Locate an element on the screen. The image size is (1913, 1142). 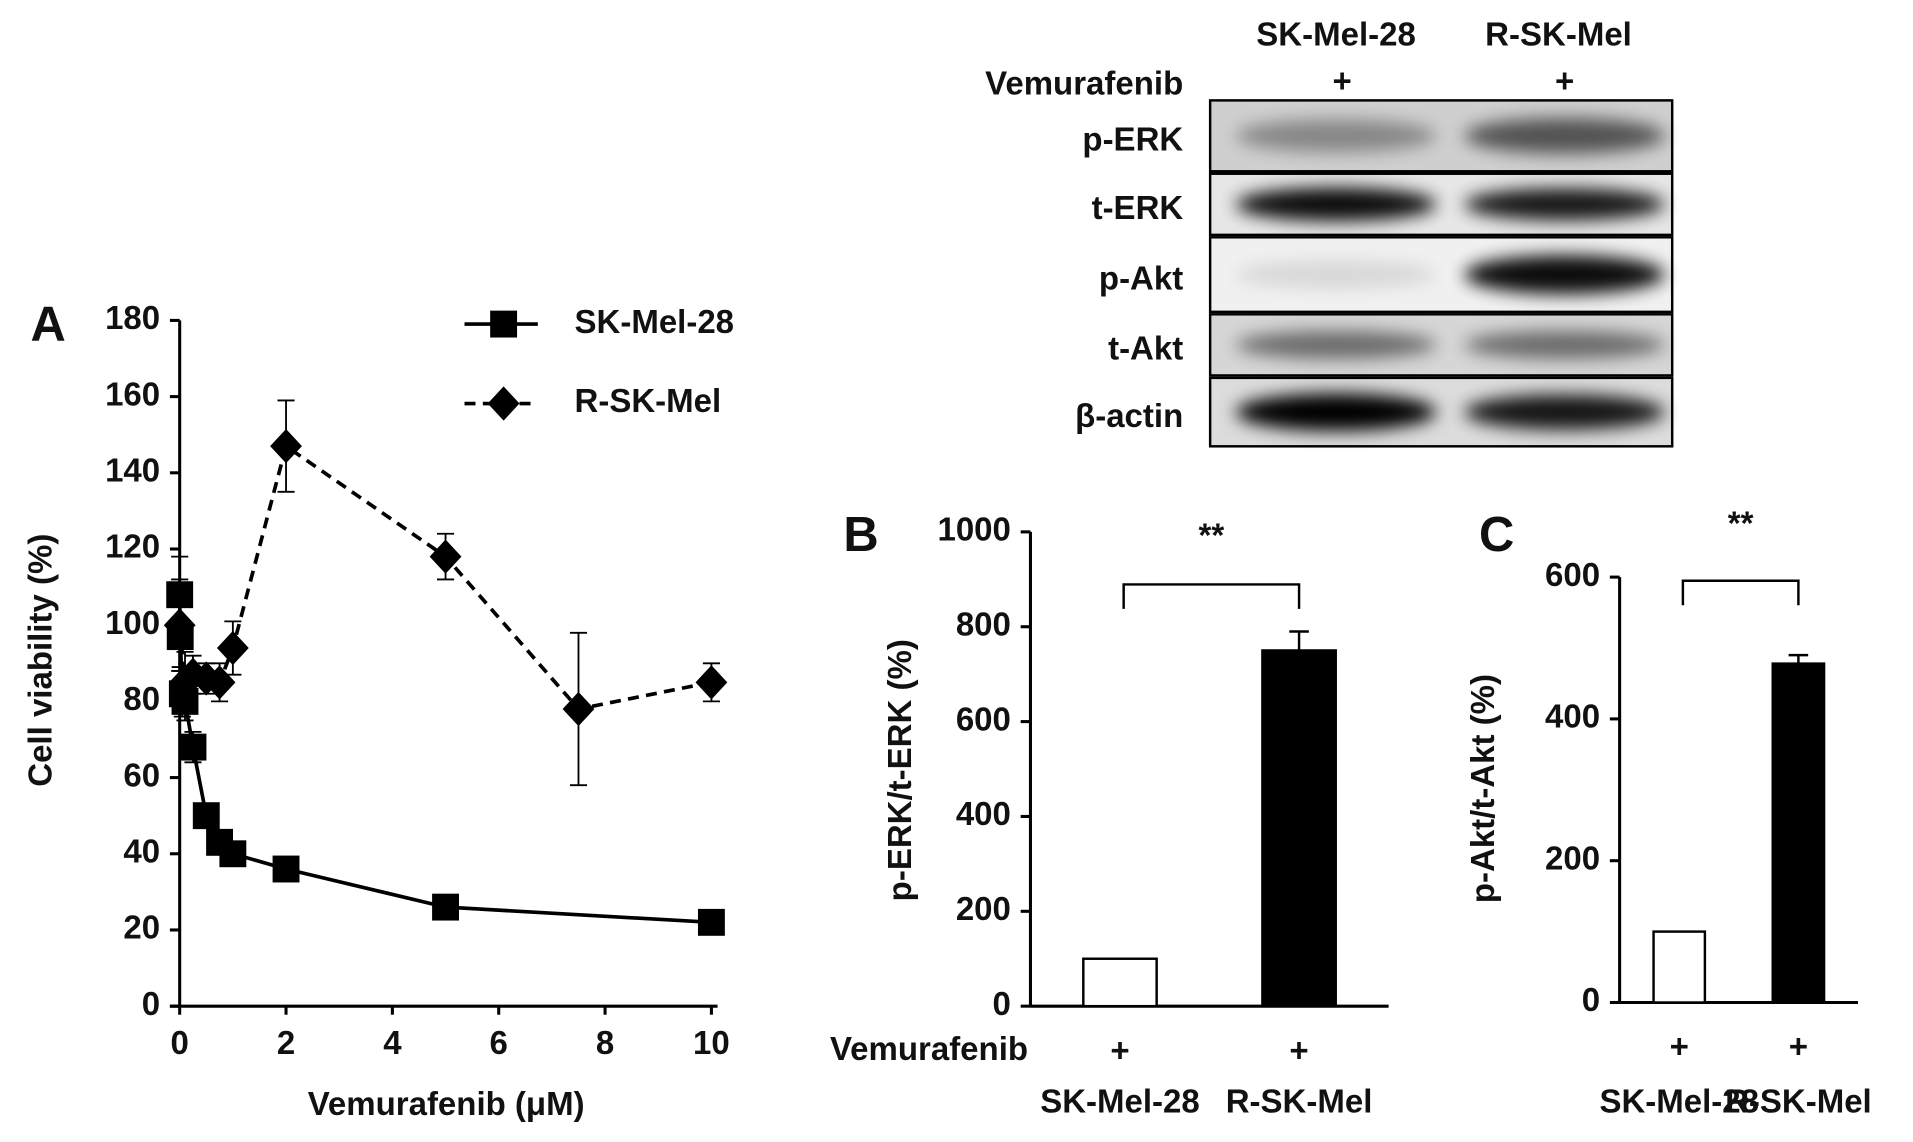
x-axis-label: Vemurafenib (μM) is located at coordinates (446, 1103).